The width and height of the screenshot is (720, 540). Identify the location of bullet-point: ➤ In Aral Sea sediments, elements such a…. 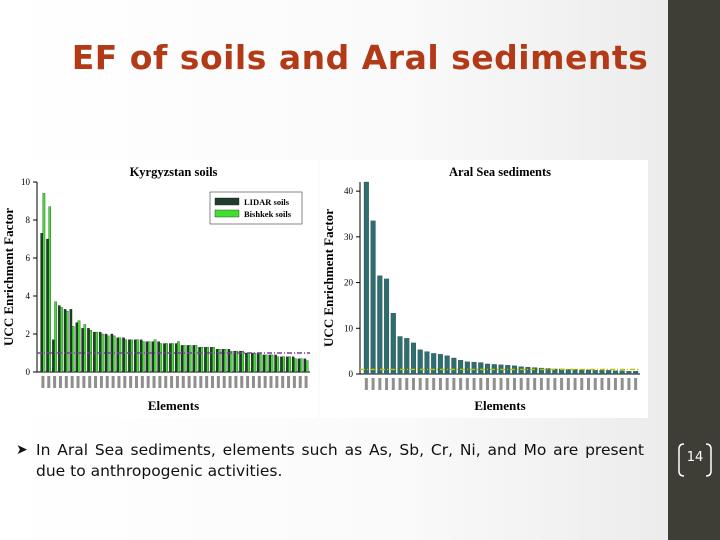
(330, 461).